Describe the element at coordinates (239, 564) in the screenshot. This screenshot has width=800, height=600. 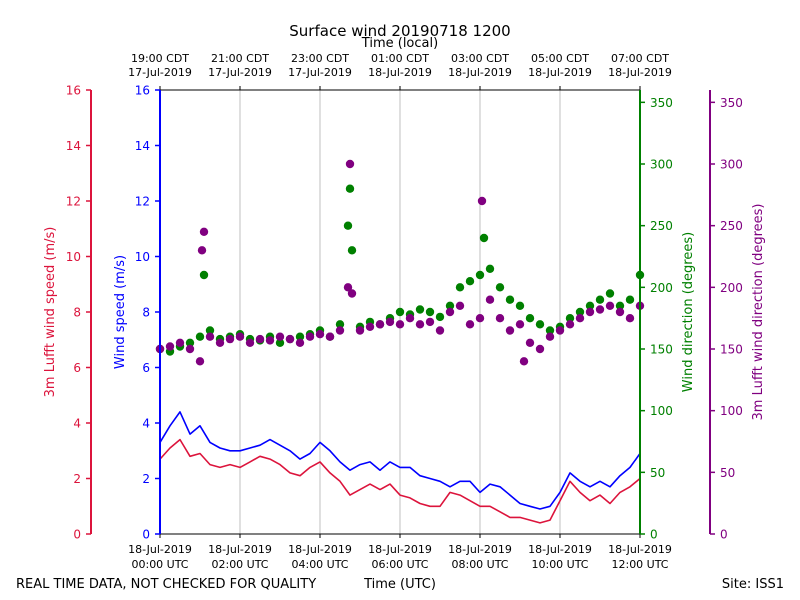
I see `utc-tick-time: 02:00 UTC` at that location.